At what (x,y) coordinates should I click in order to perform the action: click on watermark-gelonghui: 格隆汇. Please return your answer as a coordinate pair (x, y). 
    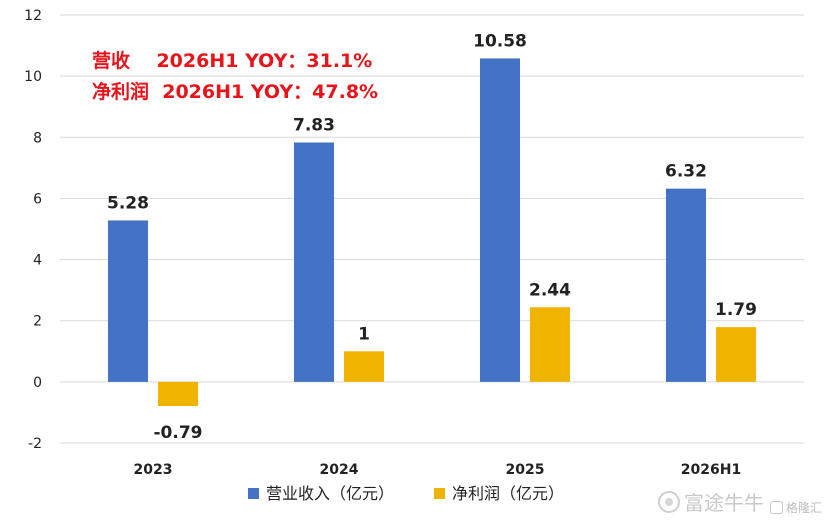
    Looking at the image, I should click on (795, 507).